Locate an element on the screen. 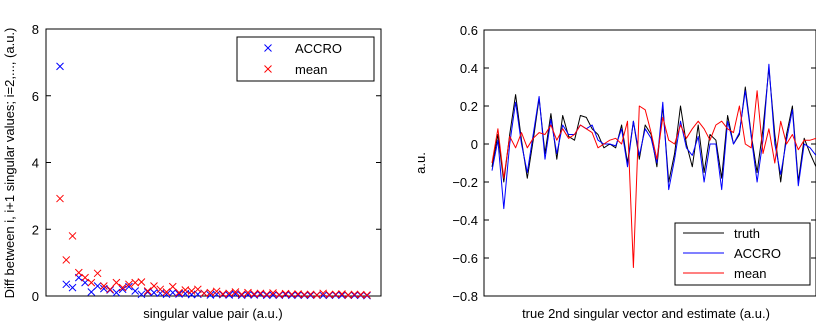  legend-label-mean: mean is located at coordinates (311, 69).